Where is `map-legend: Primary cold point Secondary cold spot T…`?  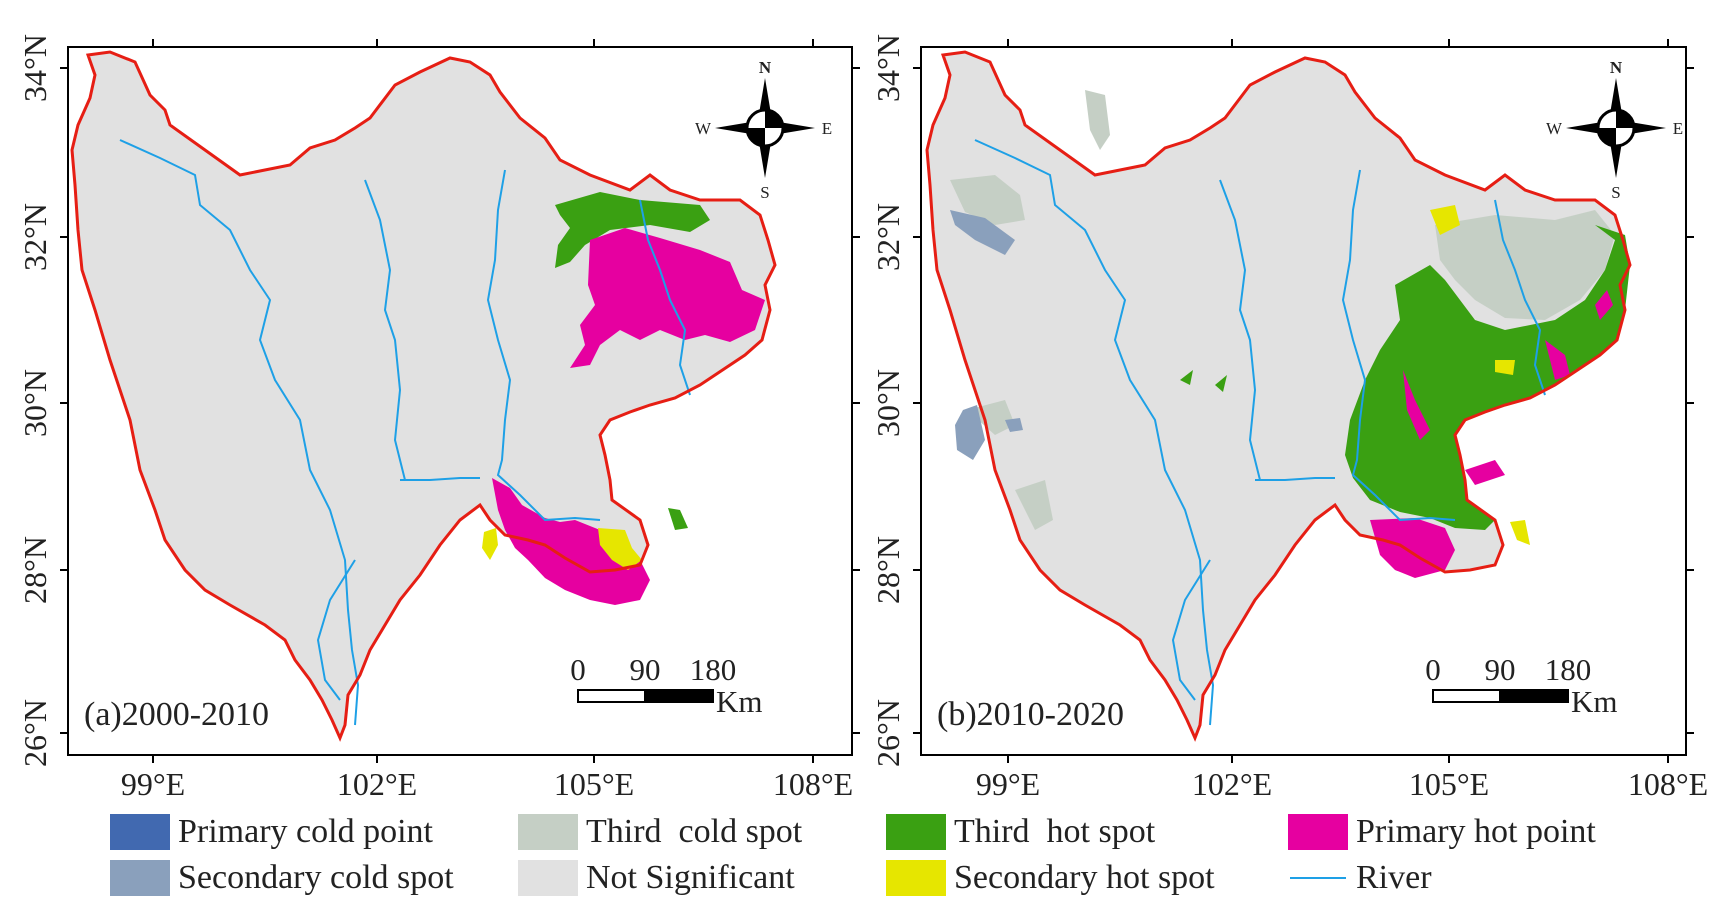
map-legend: Primary cold point Secondary cold spot T… is located at coordinates (865, 860).